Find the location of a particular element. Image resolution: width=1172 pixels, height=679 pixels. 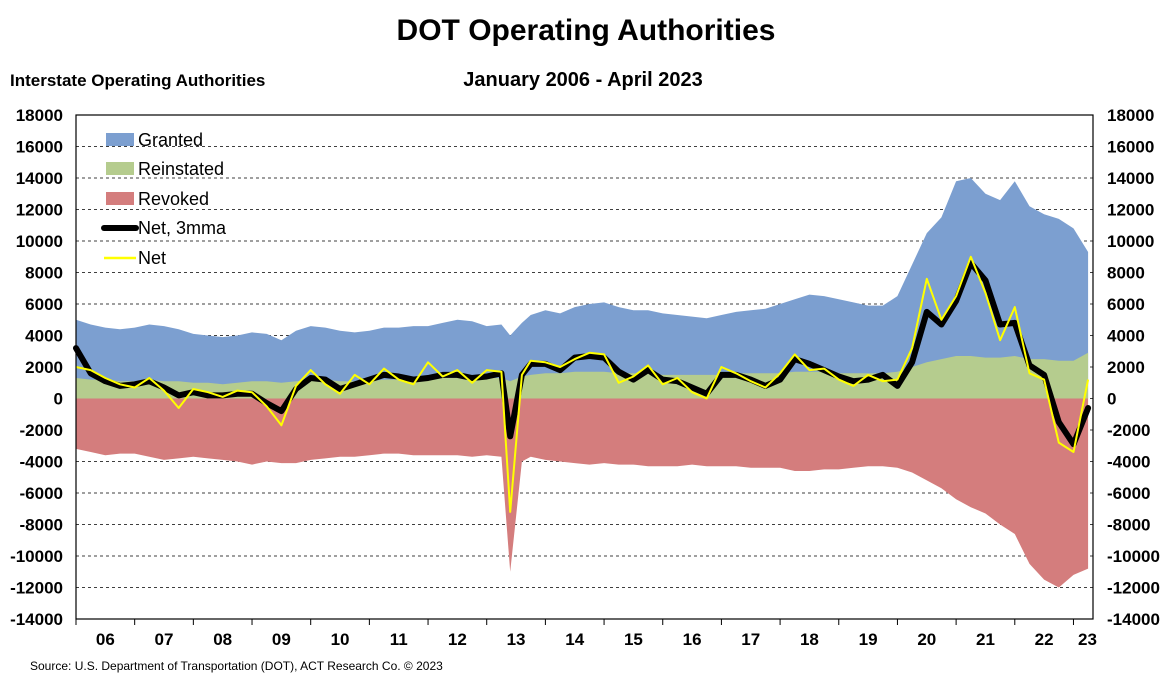

x-tick-label-17: 23 is located at coordinates (1087, 639).